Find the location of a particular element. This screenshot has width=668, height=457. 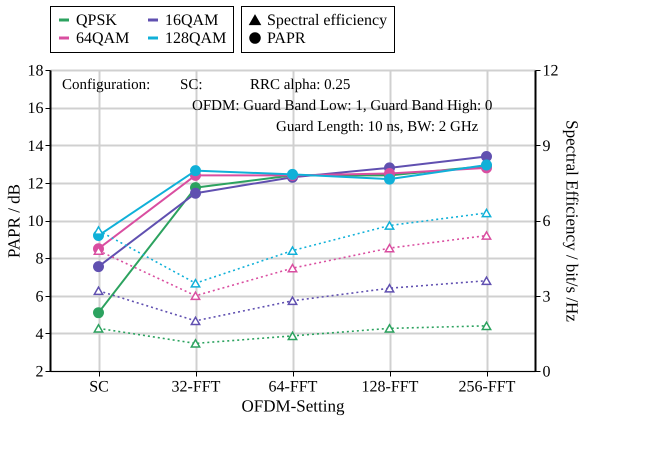

y2-tick-label: 12 is located at coordinates (550, 71).